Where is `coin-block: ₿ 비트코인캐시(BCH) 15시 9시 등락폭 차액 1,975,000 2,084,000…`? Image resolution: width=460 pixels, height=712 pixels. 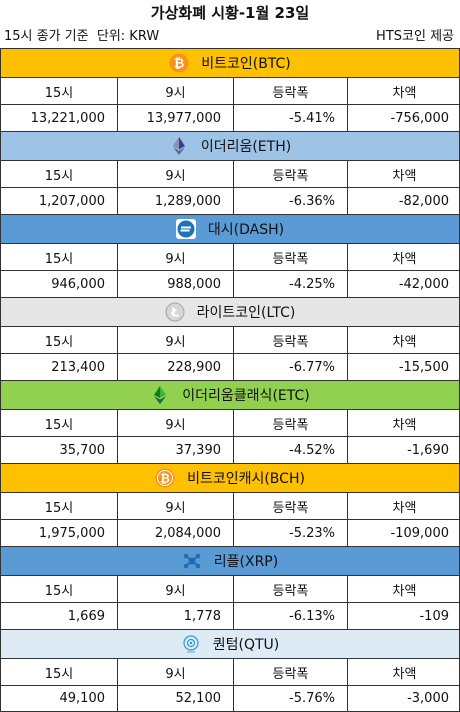 coin-block: ₿ 비트코인캐시(BCH) 15시 9시 등락폭 차액 1,975,000 2,084,000… is located at coordinates (230, 504).